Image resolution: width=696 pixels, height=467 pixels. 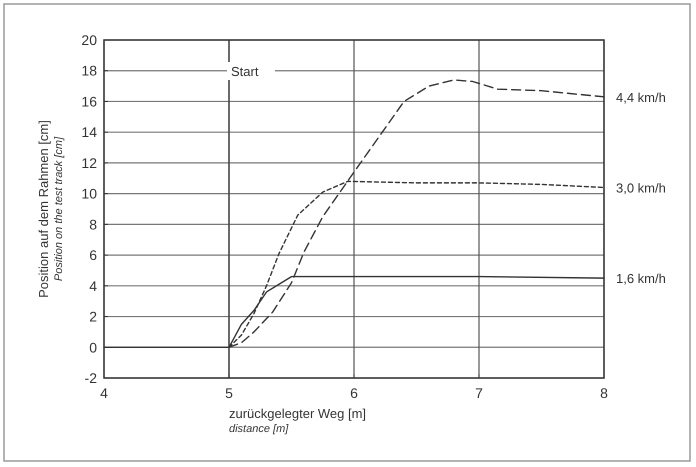 What do you see at coordinates (641, 188) in the screenshot?
I see `series-label: 3,0 km/h` at bounding box center [641, 188].